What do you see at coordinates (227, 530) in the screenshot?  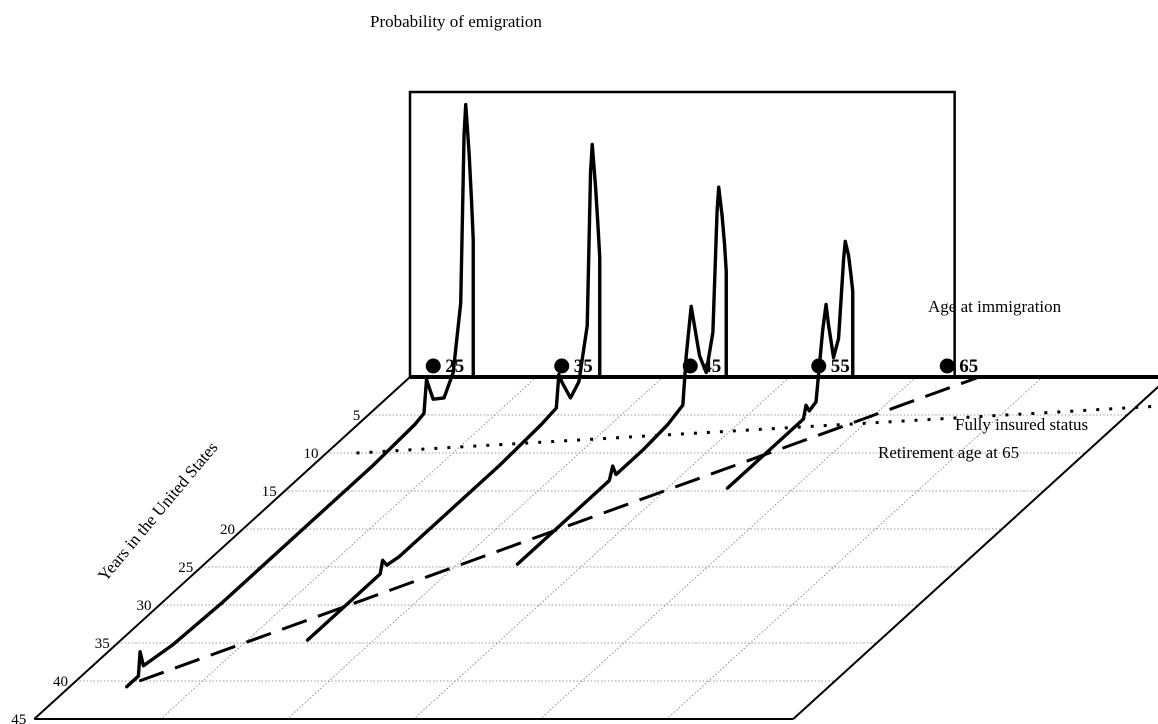 I see `y-tick-20: 20` at bounding box center [227, 530].